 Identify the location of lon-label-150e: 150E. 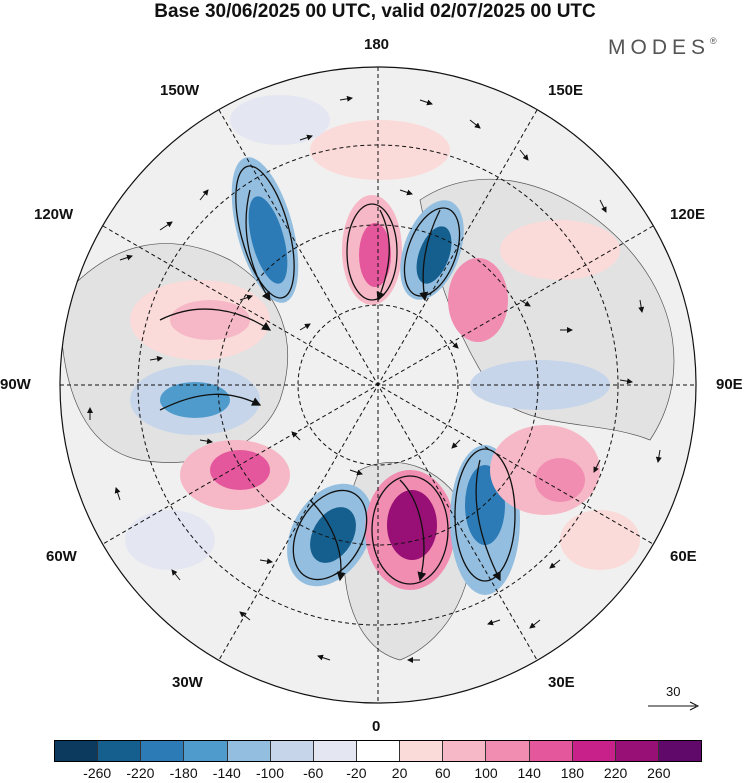
(566, 90).